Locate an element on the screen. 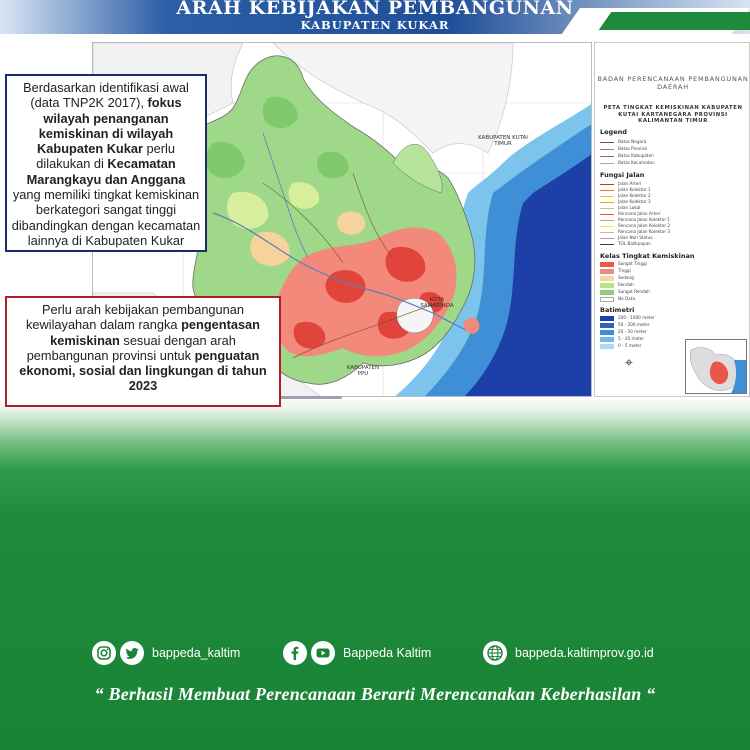  legend-boundary-2: Batas Kabupaten is located at coordinates (672, 156).